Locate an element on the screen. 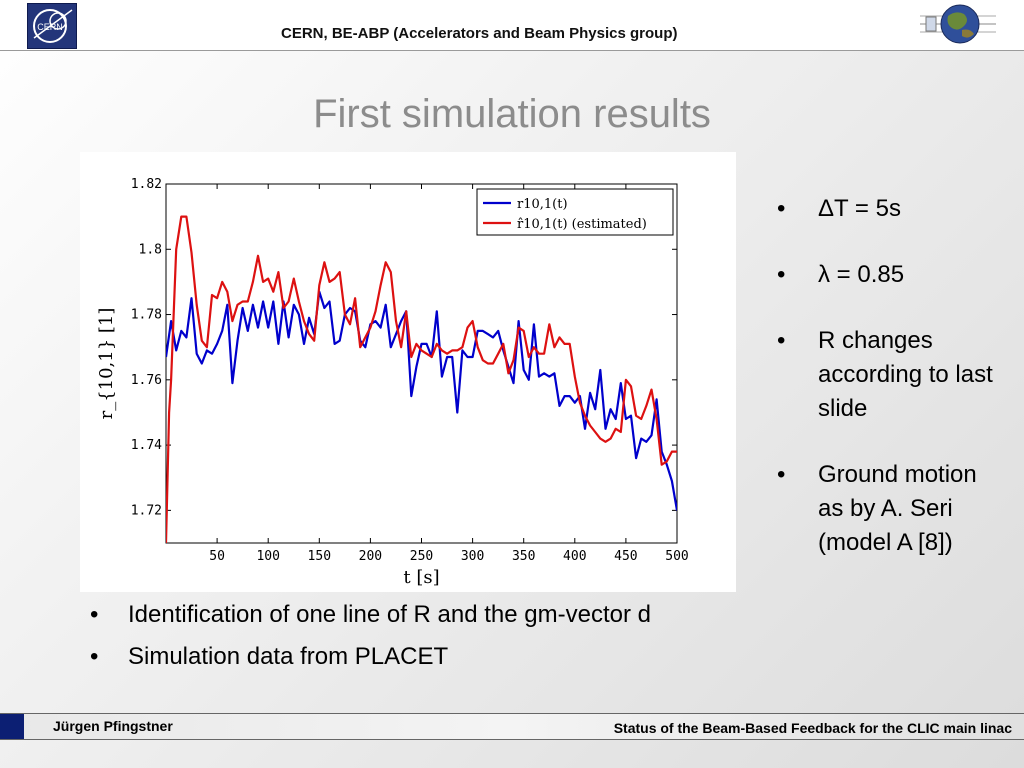  right-bullet: • R changes according to last slide is located at coordinates (892, 375).